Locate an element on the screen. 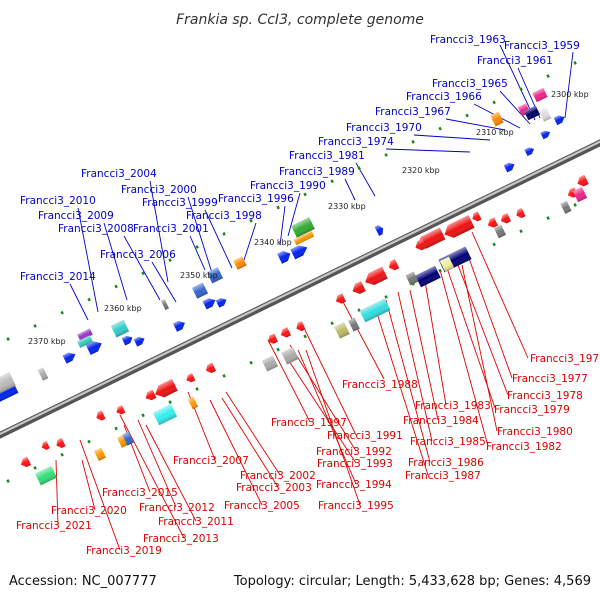 This screenshot has width=600, height=600. gene-label: Francci3_1995 is located at coordinates (356, 506).